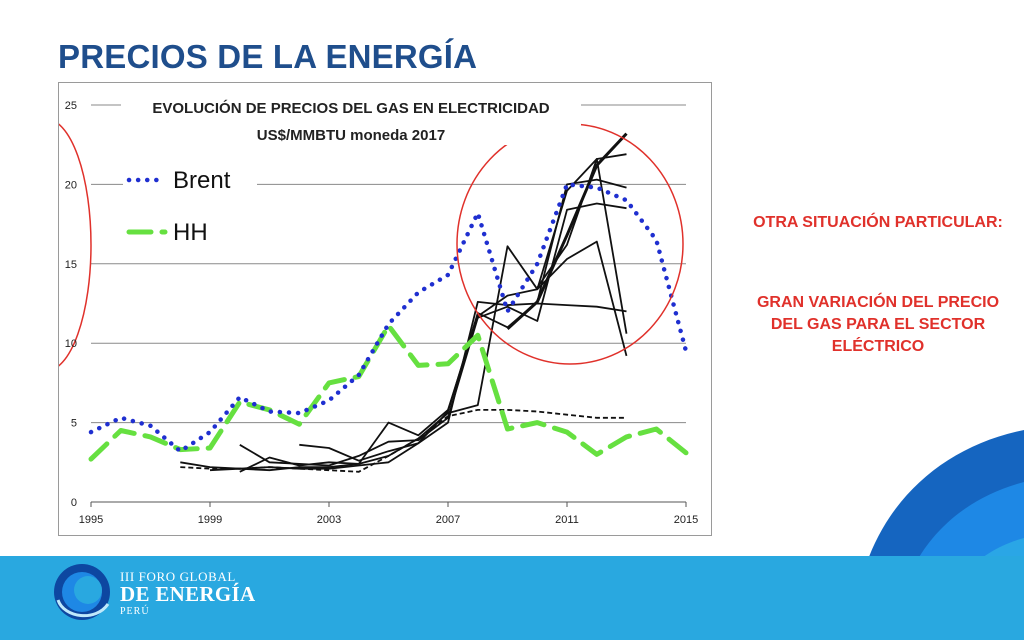 The height and width of the screenshot is (640, 1024). What do you see at coordinates (448, 520) in the screenshot?
I see `x-tick-label-2007: 2007` at bounding box center [448, 520].